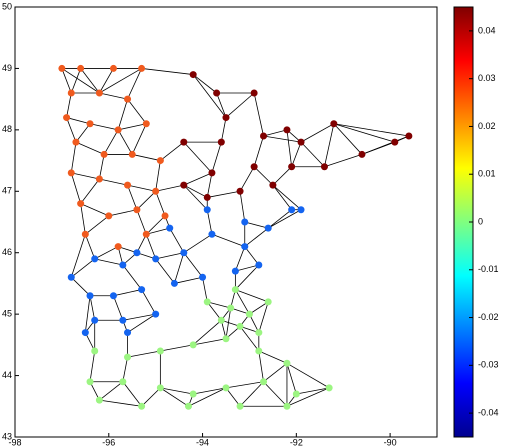  What do you see at coordinates (488, 365) in the screenshot?
I see `colorbar-tick-label: -0.03` at bounding box center [488, 365].